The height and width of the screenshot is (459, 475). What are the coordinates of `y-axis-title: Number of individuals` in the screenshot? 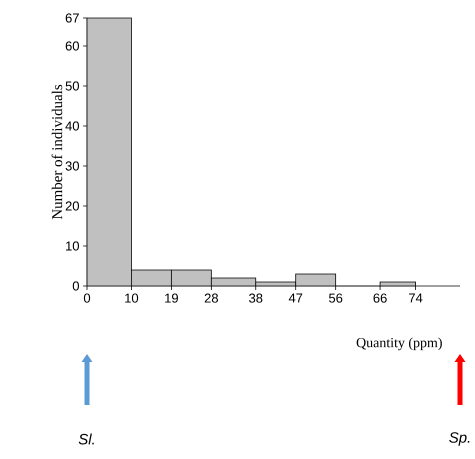 It's located at (57, 152).